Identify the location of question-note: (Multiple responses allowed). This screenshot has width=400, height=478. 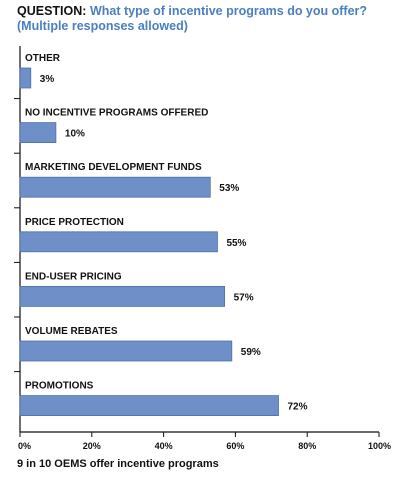
(102, 26).